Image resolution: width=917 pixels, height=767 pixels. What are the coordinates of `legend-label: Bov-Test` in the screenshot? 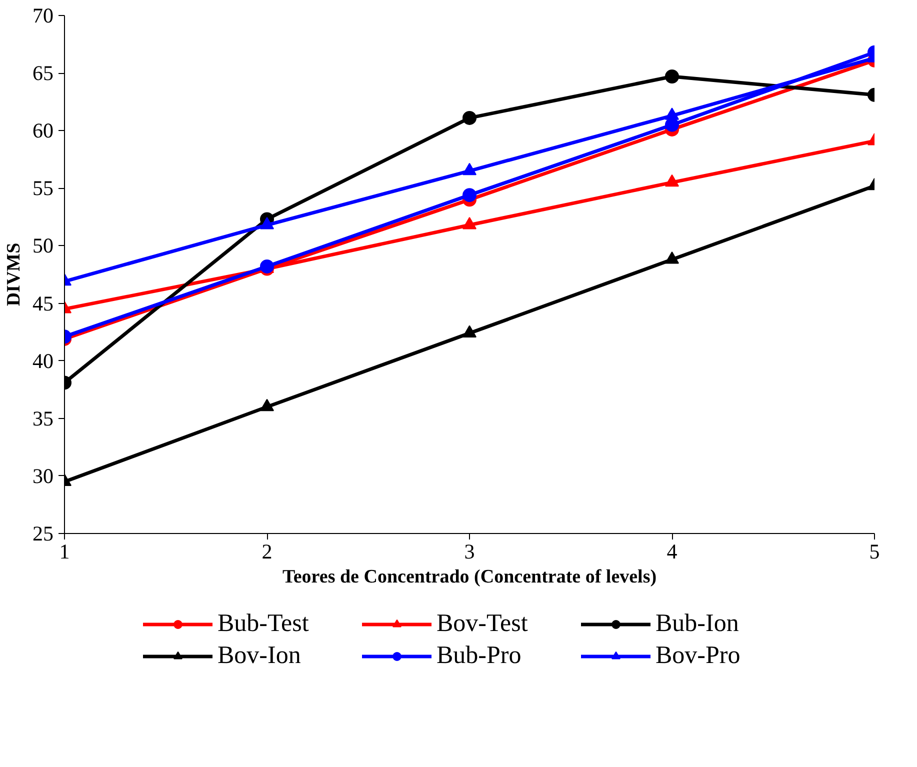 It's located at (482, 624).